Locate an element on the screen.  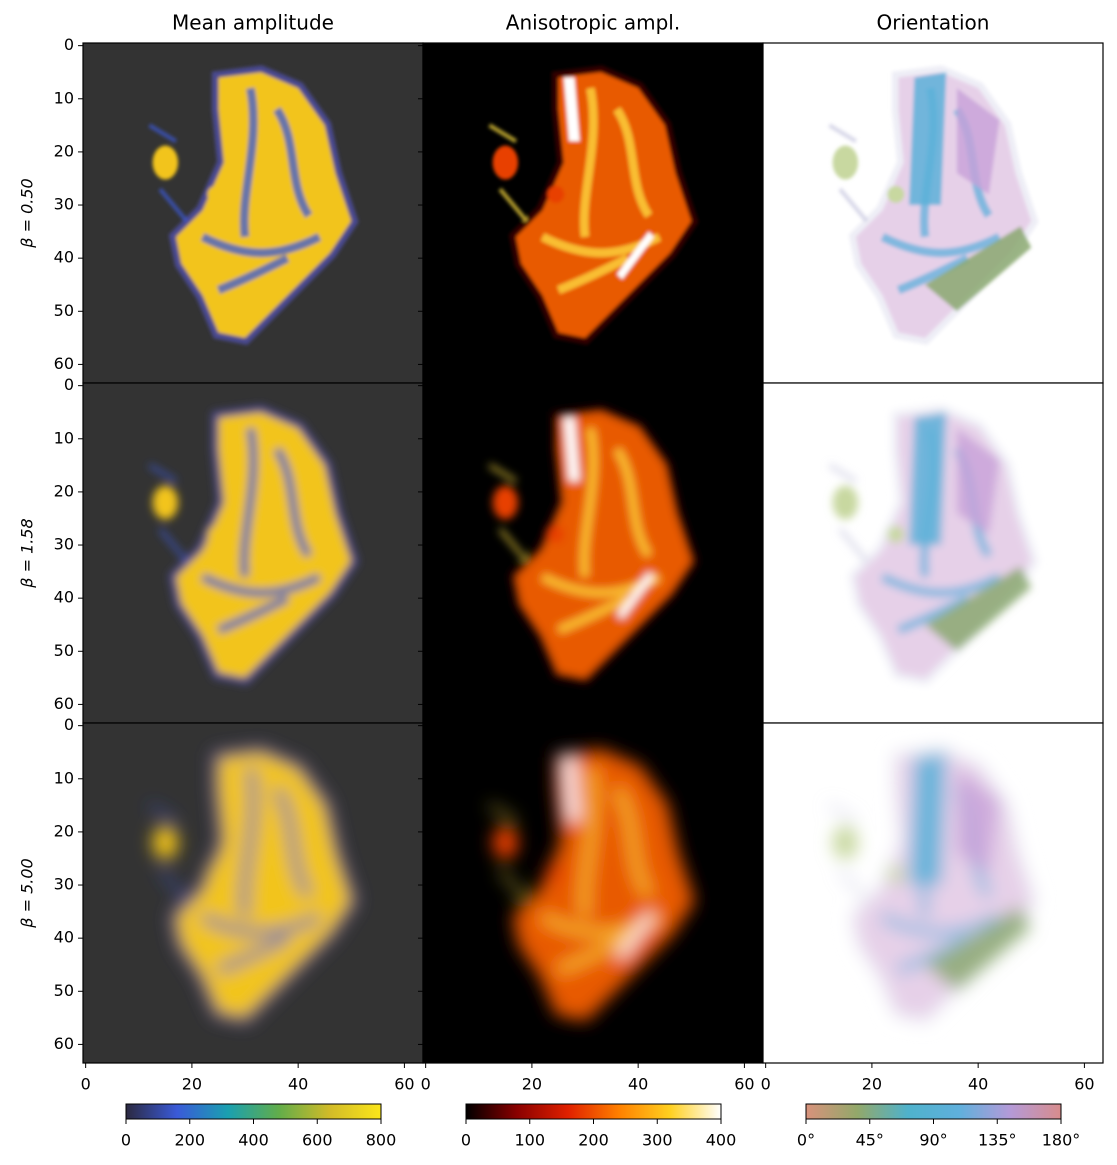
colorbar-tick-label: 300 is located at coordinates (657, 1140).